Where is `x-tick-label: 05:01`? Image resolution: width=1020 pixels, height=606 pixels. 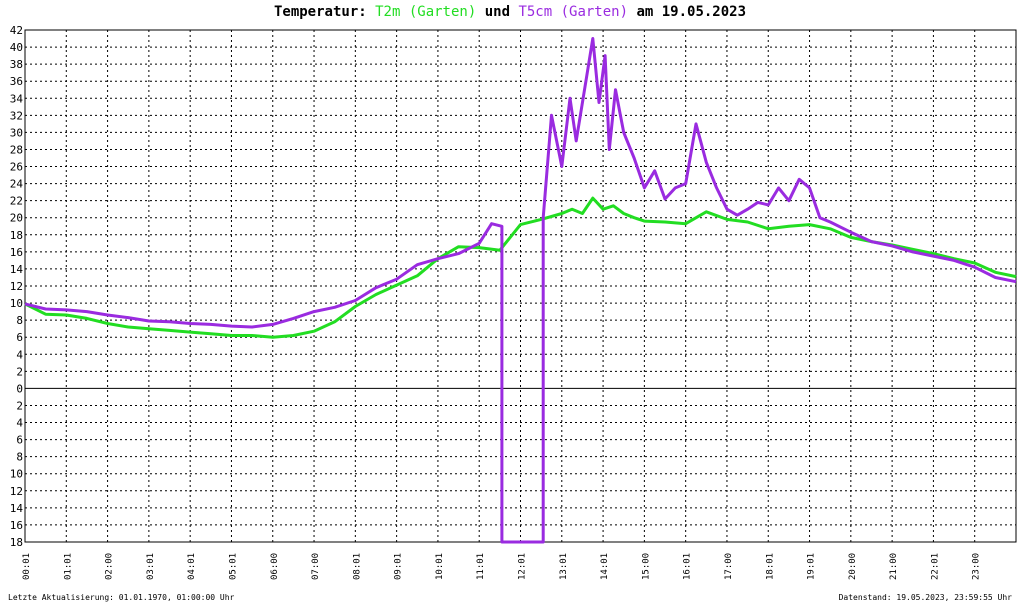 x-tick-label: 05:01 is located at coordinates (233, 566).